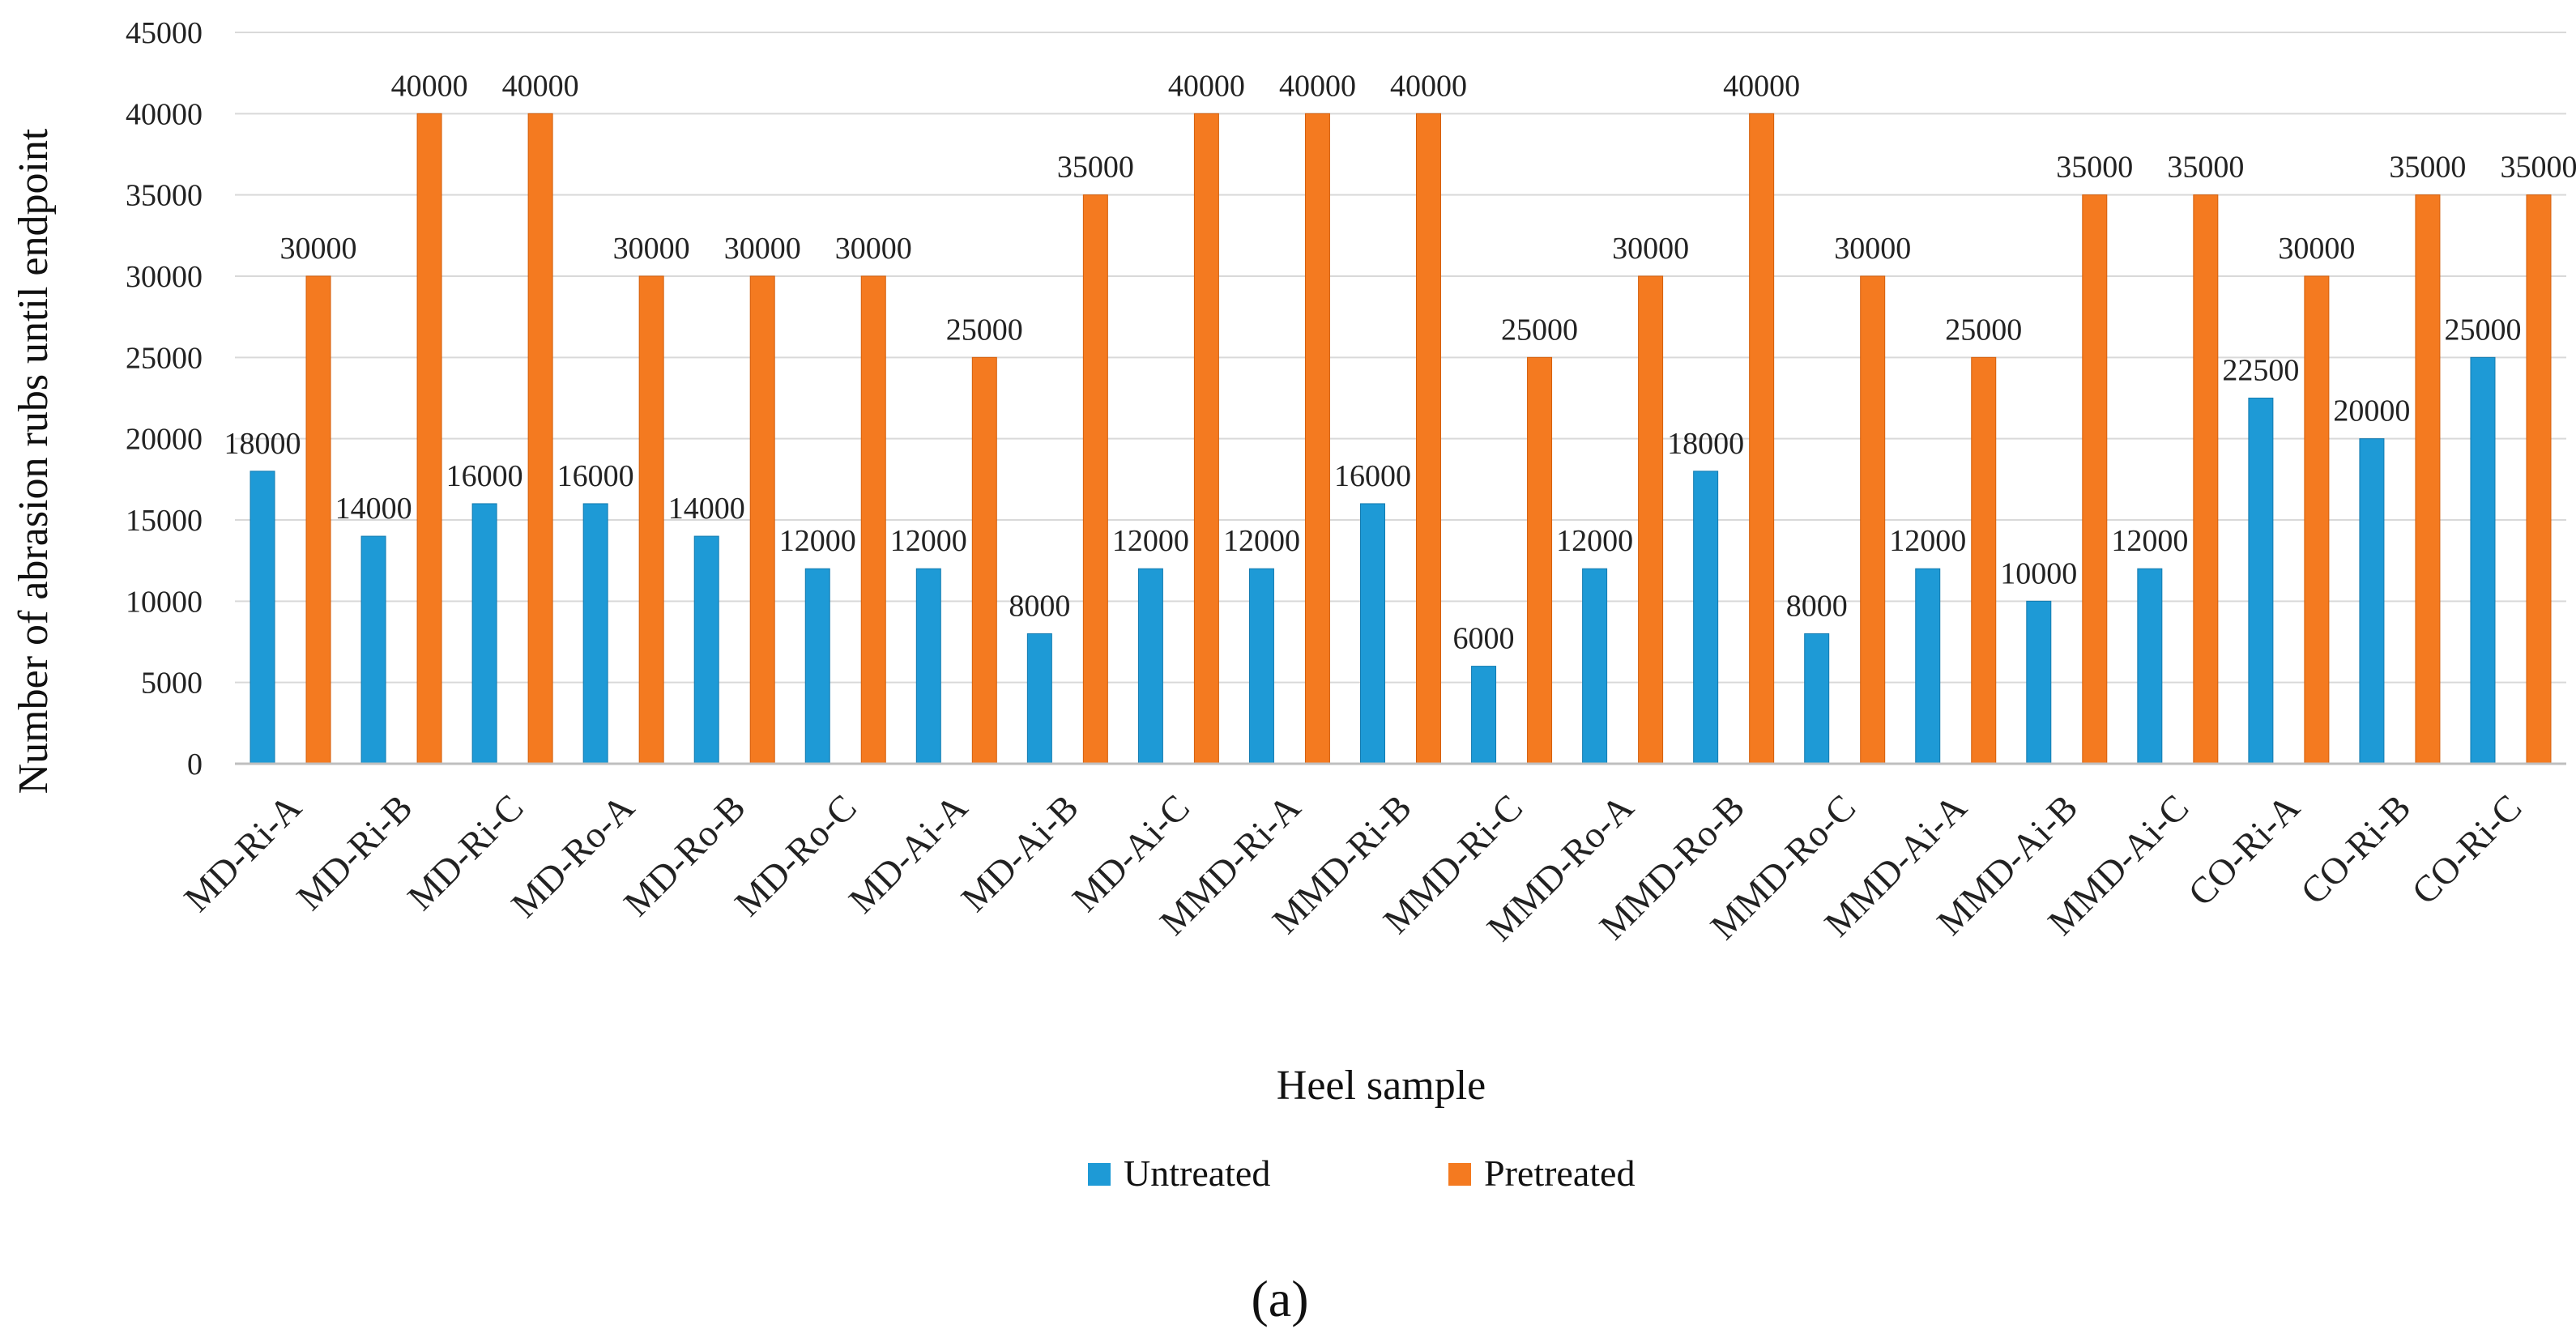 The image size is (2576, 1342). I want to click on x-tick-label: CO-Ri-C, so click(2466, 849).